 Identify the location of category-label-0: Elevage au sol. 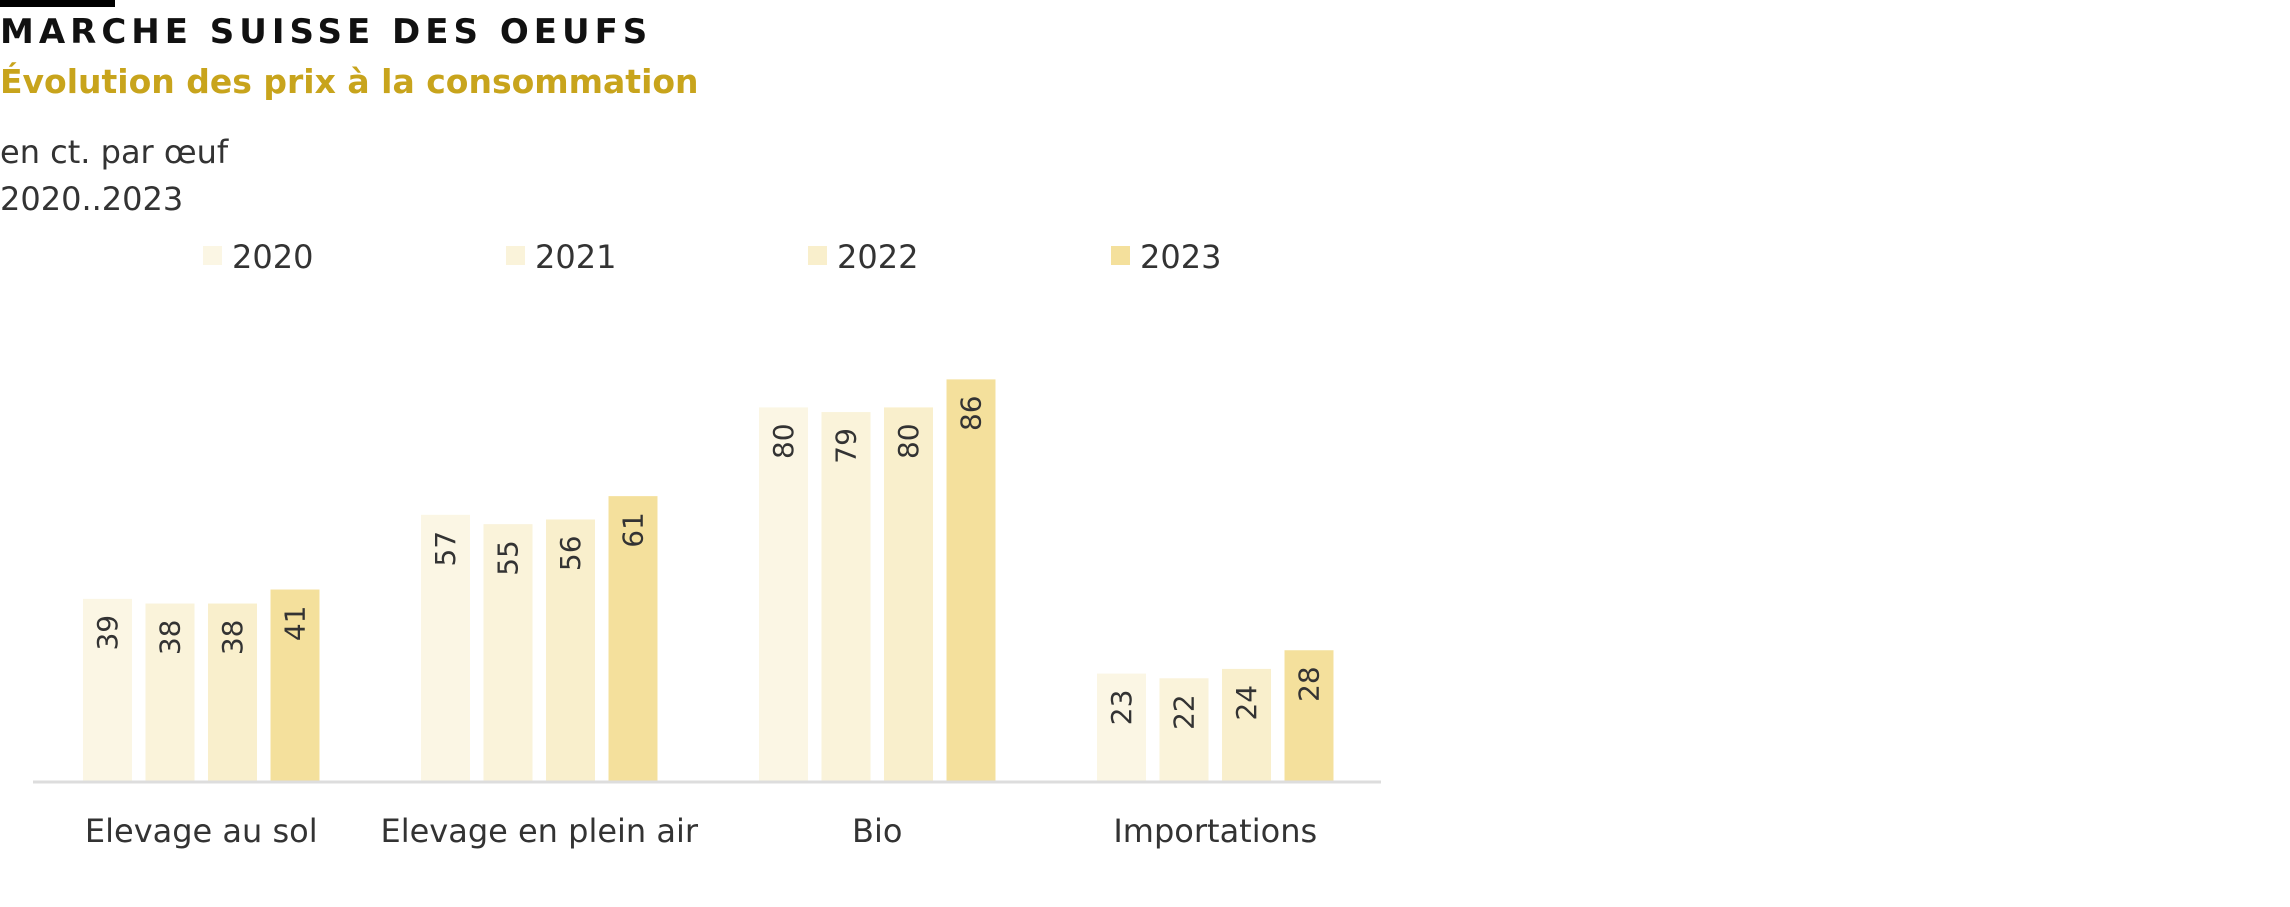
(201, 831).